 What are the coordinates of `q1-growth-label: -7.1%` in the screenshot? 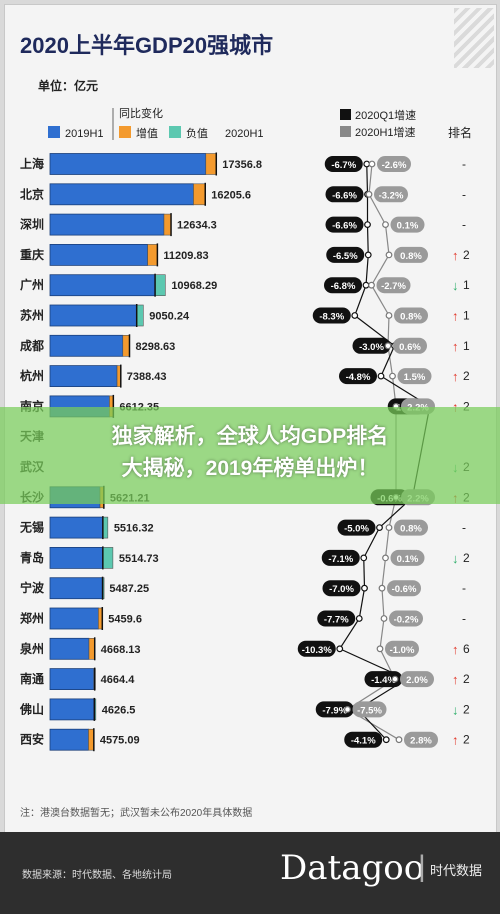 It's located at (340, 559).